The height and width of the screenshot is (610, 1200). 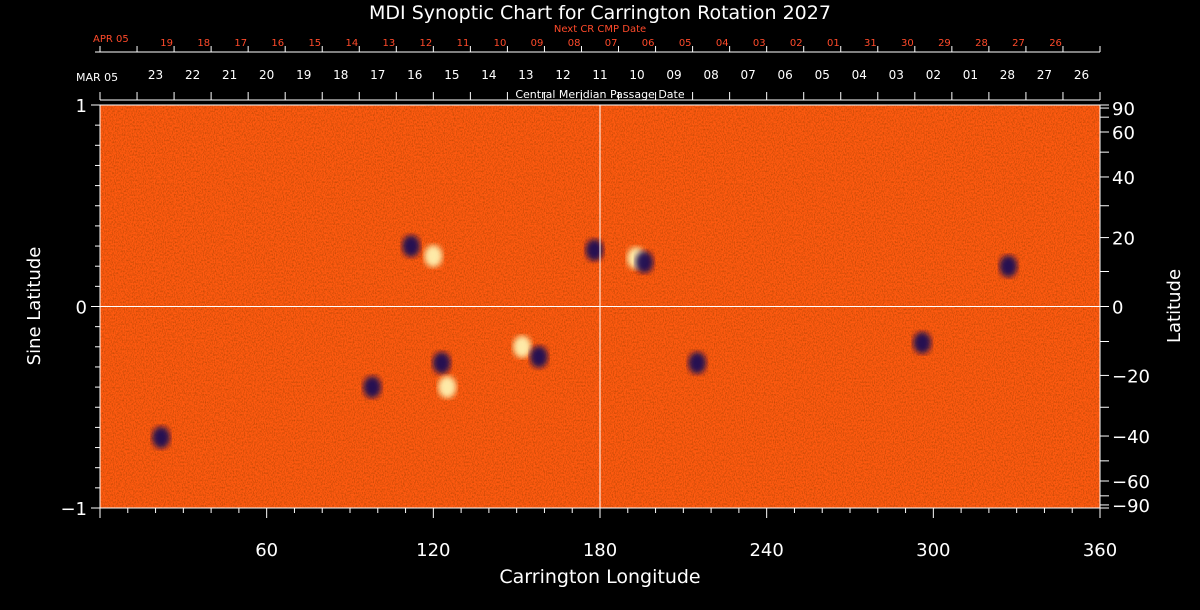 I want to click on top-axis-date: 22, so click(x=192, y=75).